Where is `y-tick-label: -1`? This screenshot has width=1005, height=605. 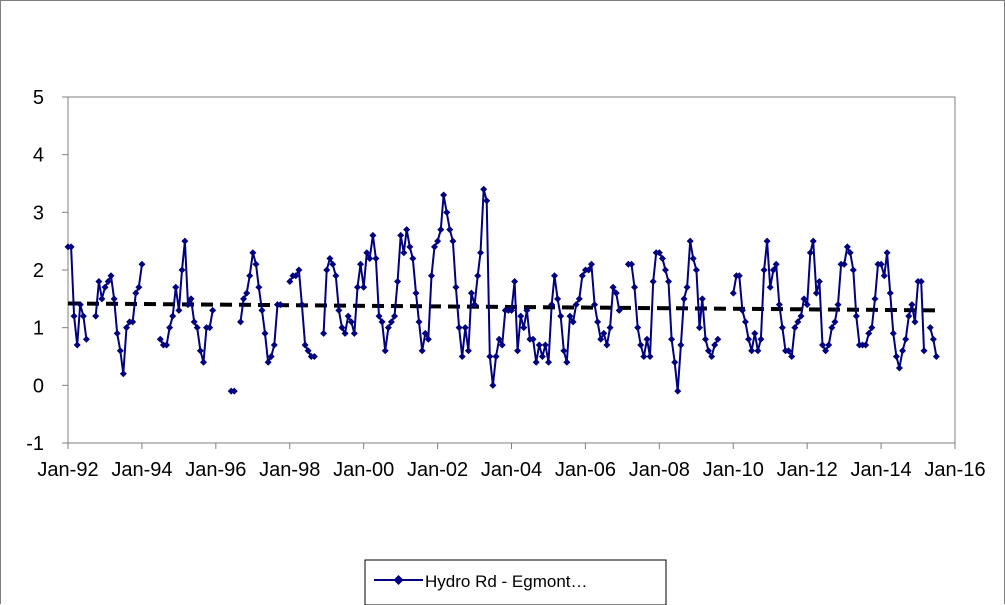 y-tick-label: -1 is located at coordinates (35, 444).